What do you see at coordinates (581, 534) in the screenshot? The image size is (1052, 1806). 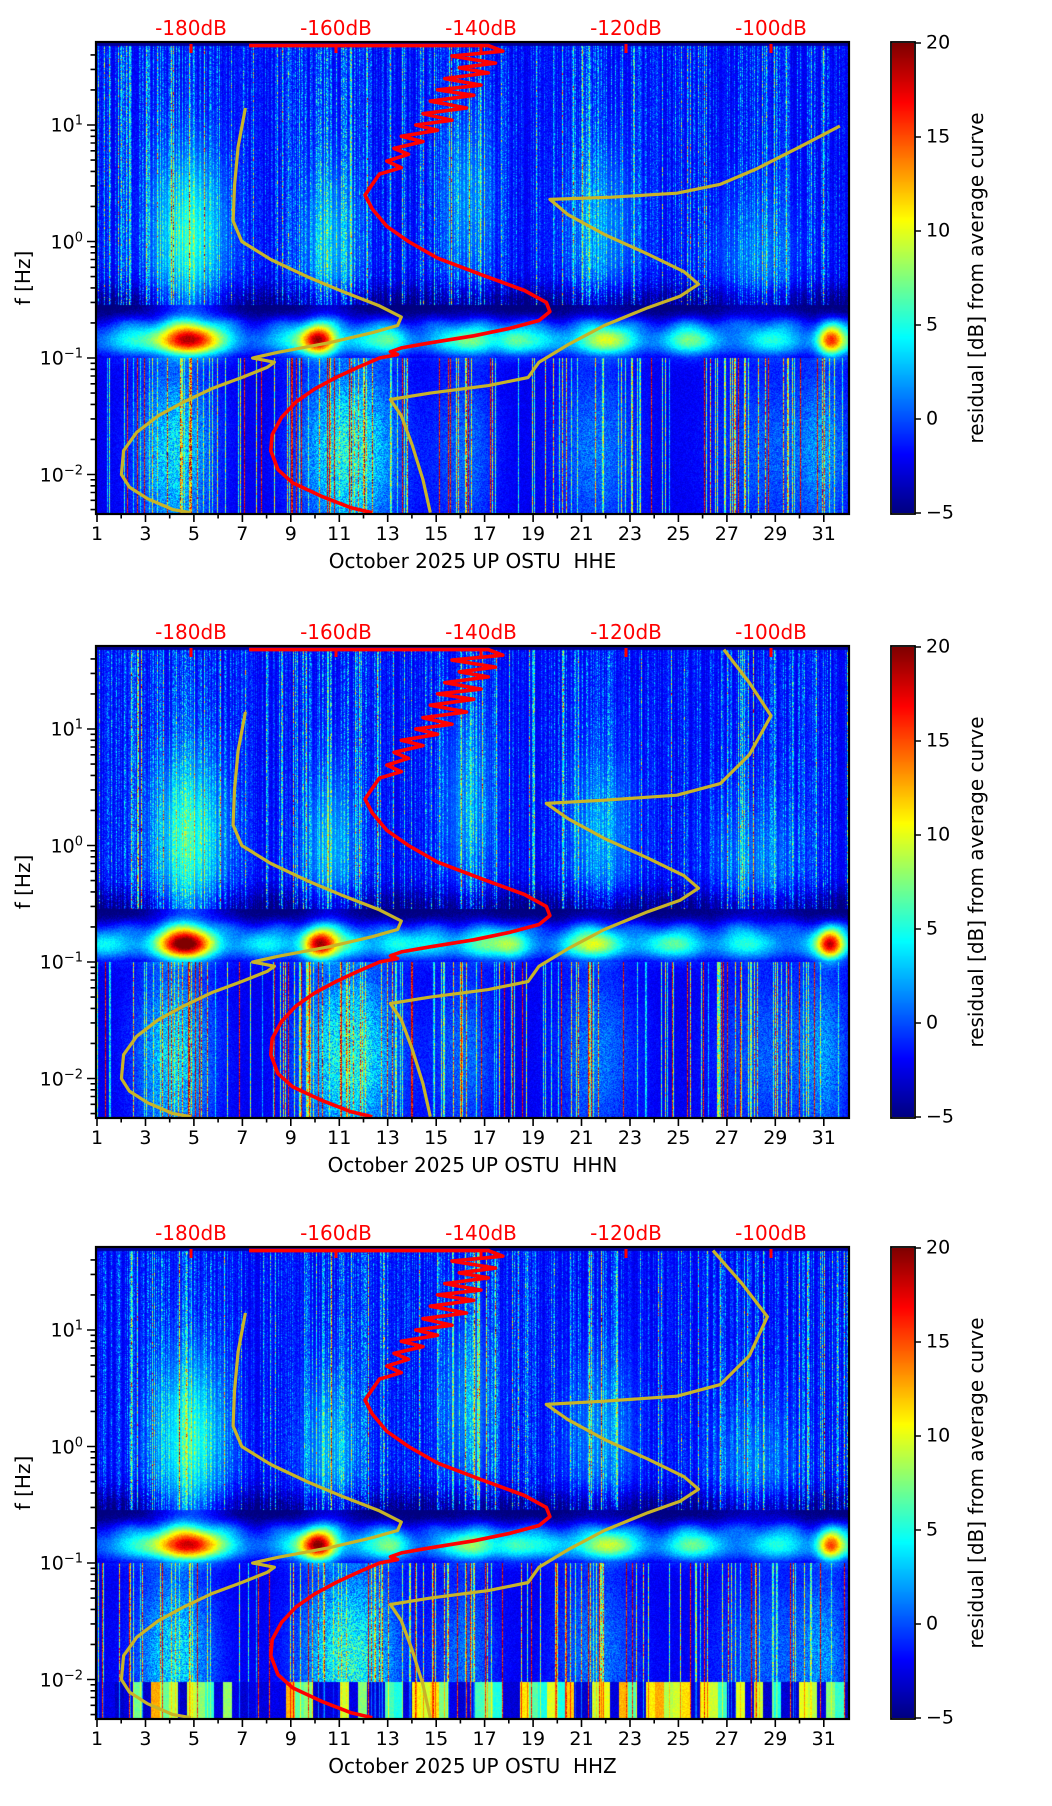 I see `x-tick-label: 21` at bounding box center [581, 534].